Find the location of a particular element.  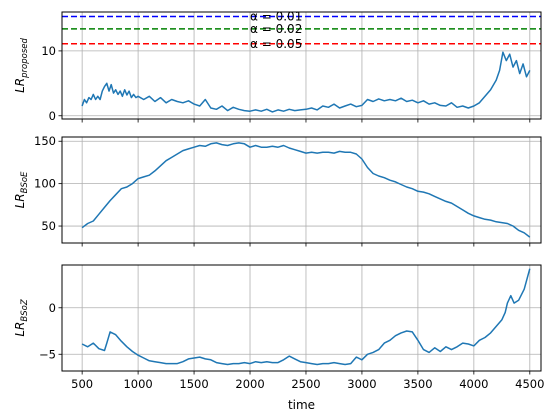

y-tick-label: 10 is located at coordinates (48, 51).